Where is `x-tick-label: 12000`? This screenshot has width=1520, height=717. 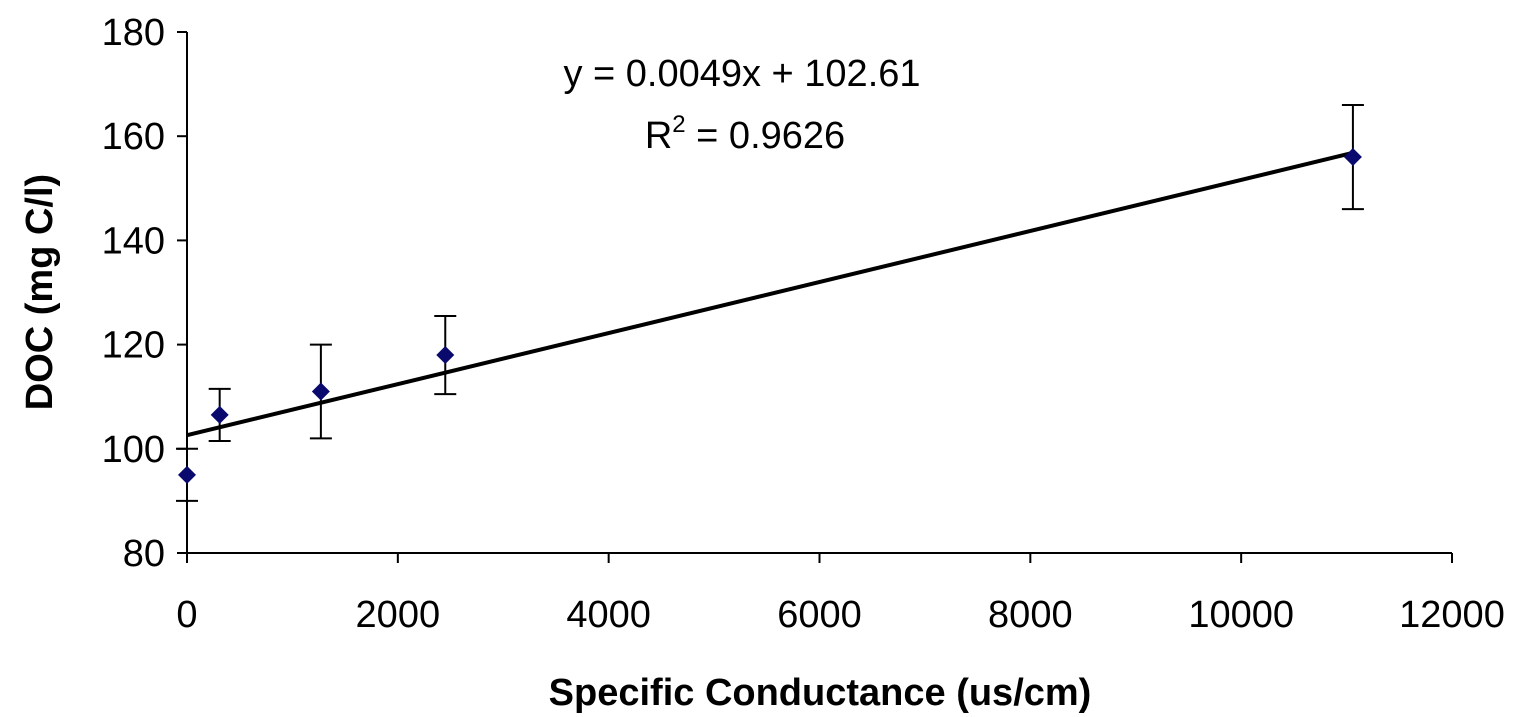
x-tick-label: 12000 is located at coordinates (1452, 615).